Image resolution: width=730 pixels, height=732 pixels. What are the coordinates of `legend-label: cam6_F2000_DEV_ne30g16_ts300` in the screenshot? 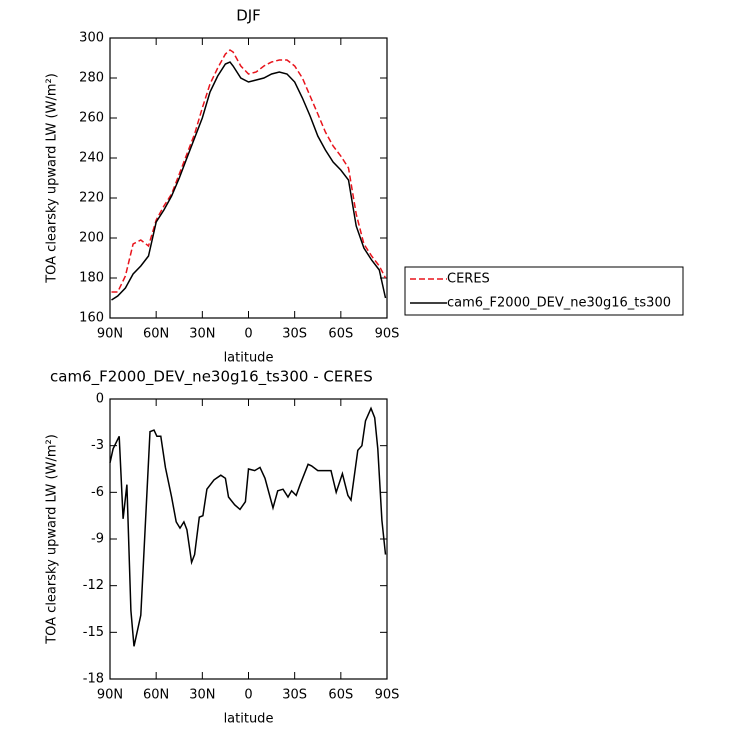 It's located at (559, 303).